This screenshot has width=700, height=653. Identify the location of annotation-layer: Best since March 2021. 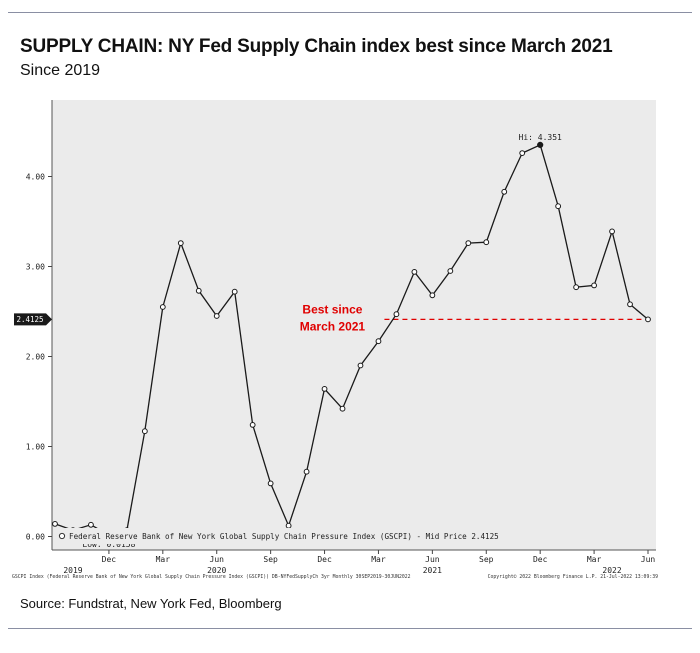
(474, 317).